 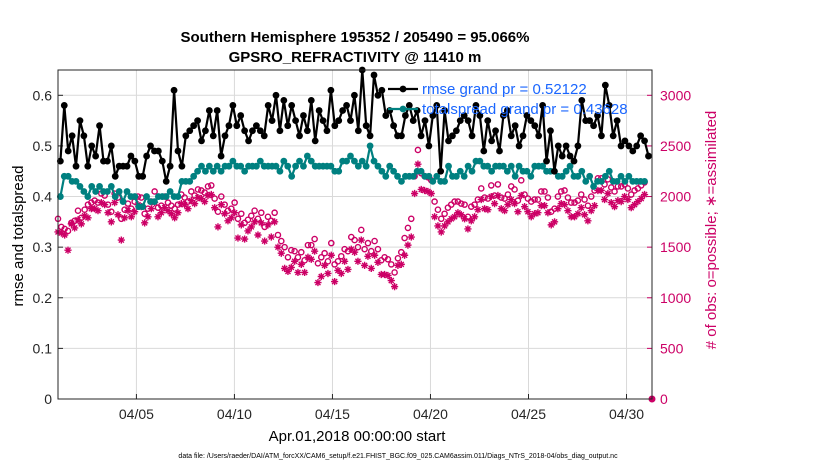 What do you see at coordinates (43, 197) in the screenshot?
I see `y-left-tick-label: 0.4` at bounding box center [43, 197].